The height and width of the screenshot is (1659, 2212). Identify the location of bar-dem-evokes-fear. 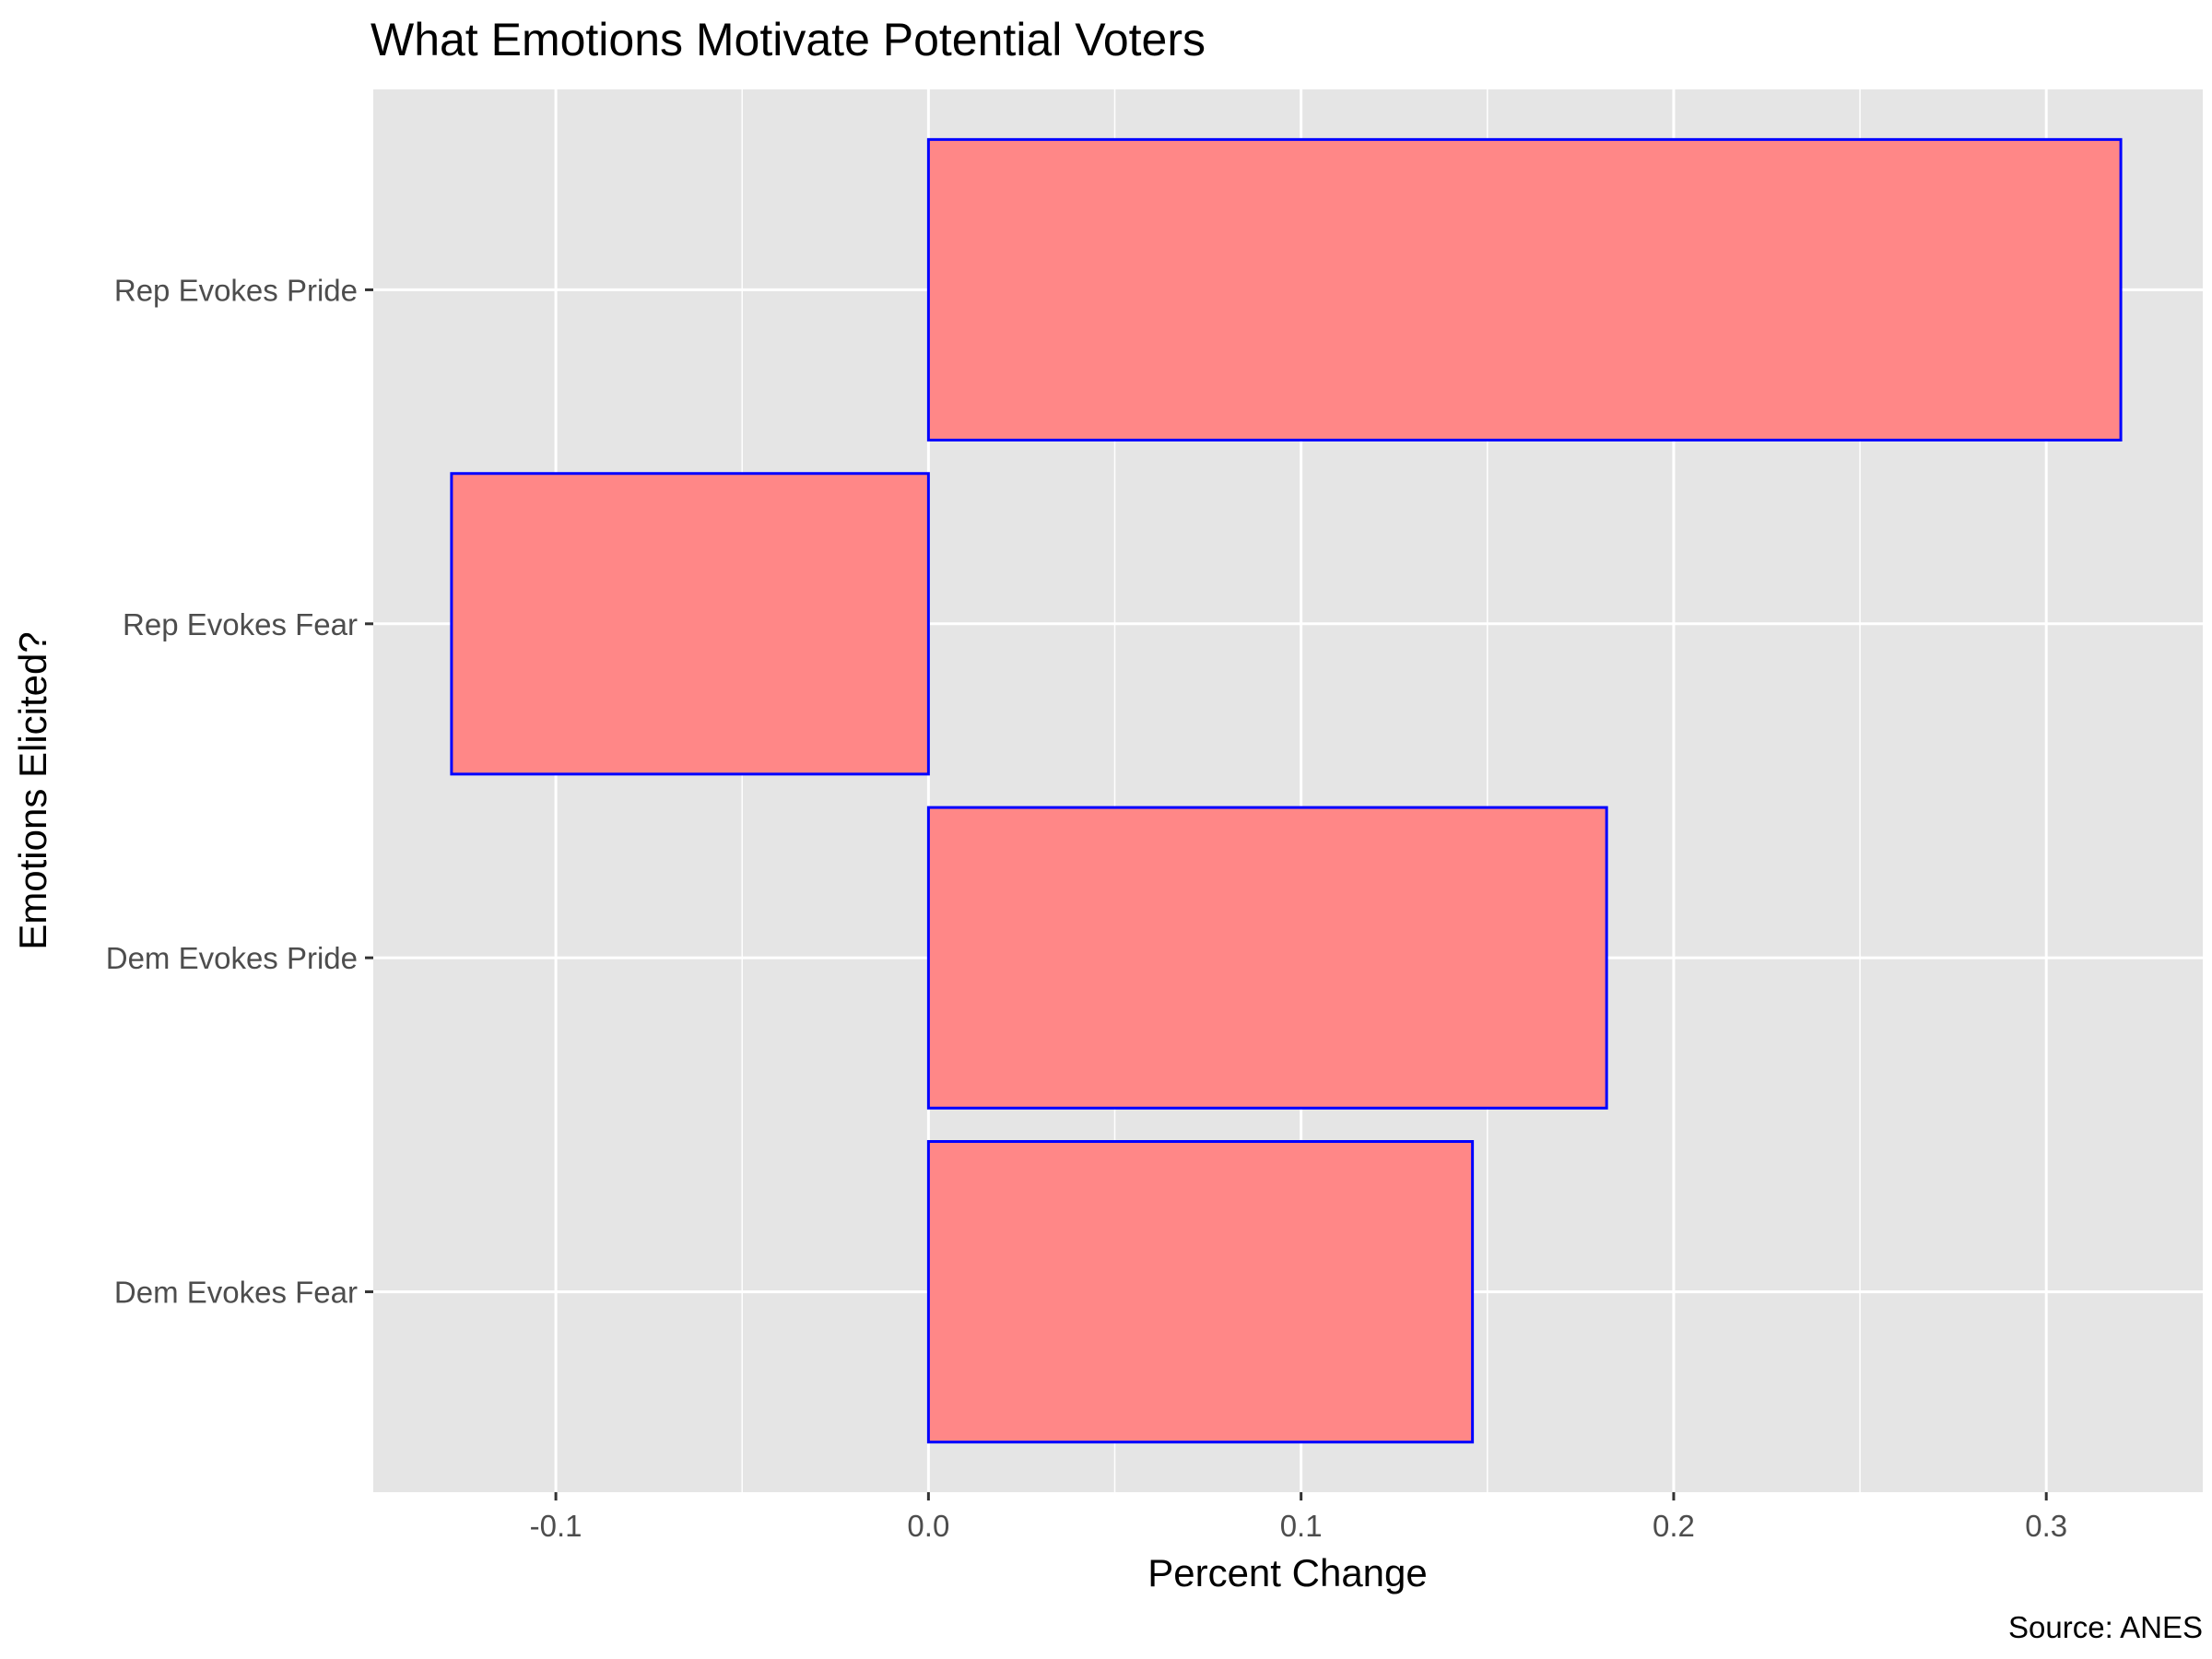
(1200, 1292).